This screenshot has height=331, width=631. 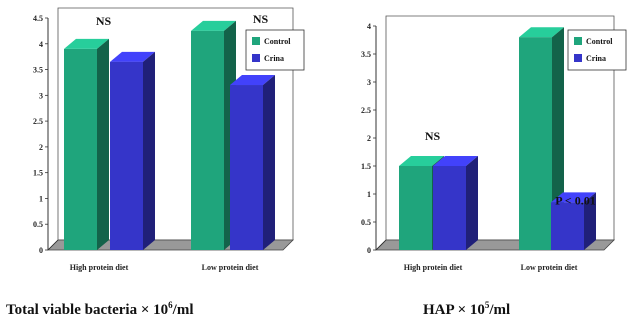 I want to click on caption-hap: HAP × 105/ml, so click(x=466, y=309).